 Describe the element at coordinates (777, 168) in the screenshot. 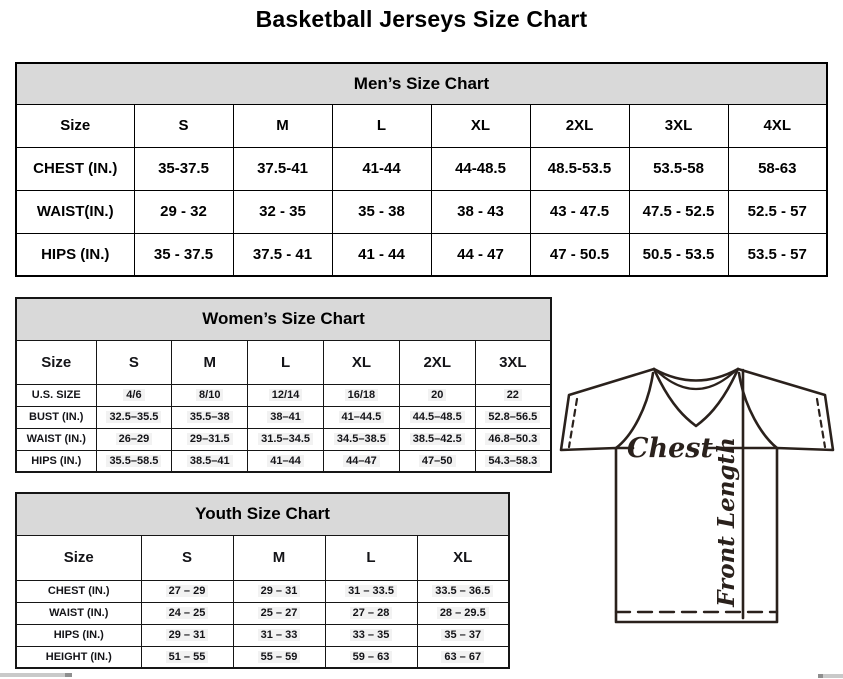

I see `size-value-cell: 58-63` at that location.